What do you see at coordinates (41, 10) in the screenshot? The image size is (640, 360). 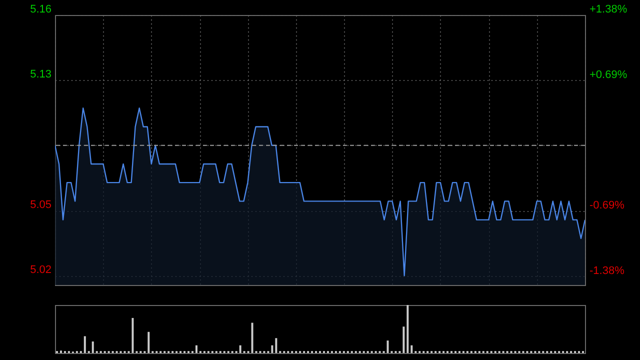 I see `y-tick-label: 5.16` at bounding box center [41, 10].